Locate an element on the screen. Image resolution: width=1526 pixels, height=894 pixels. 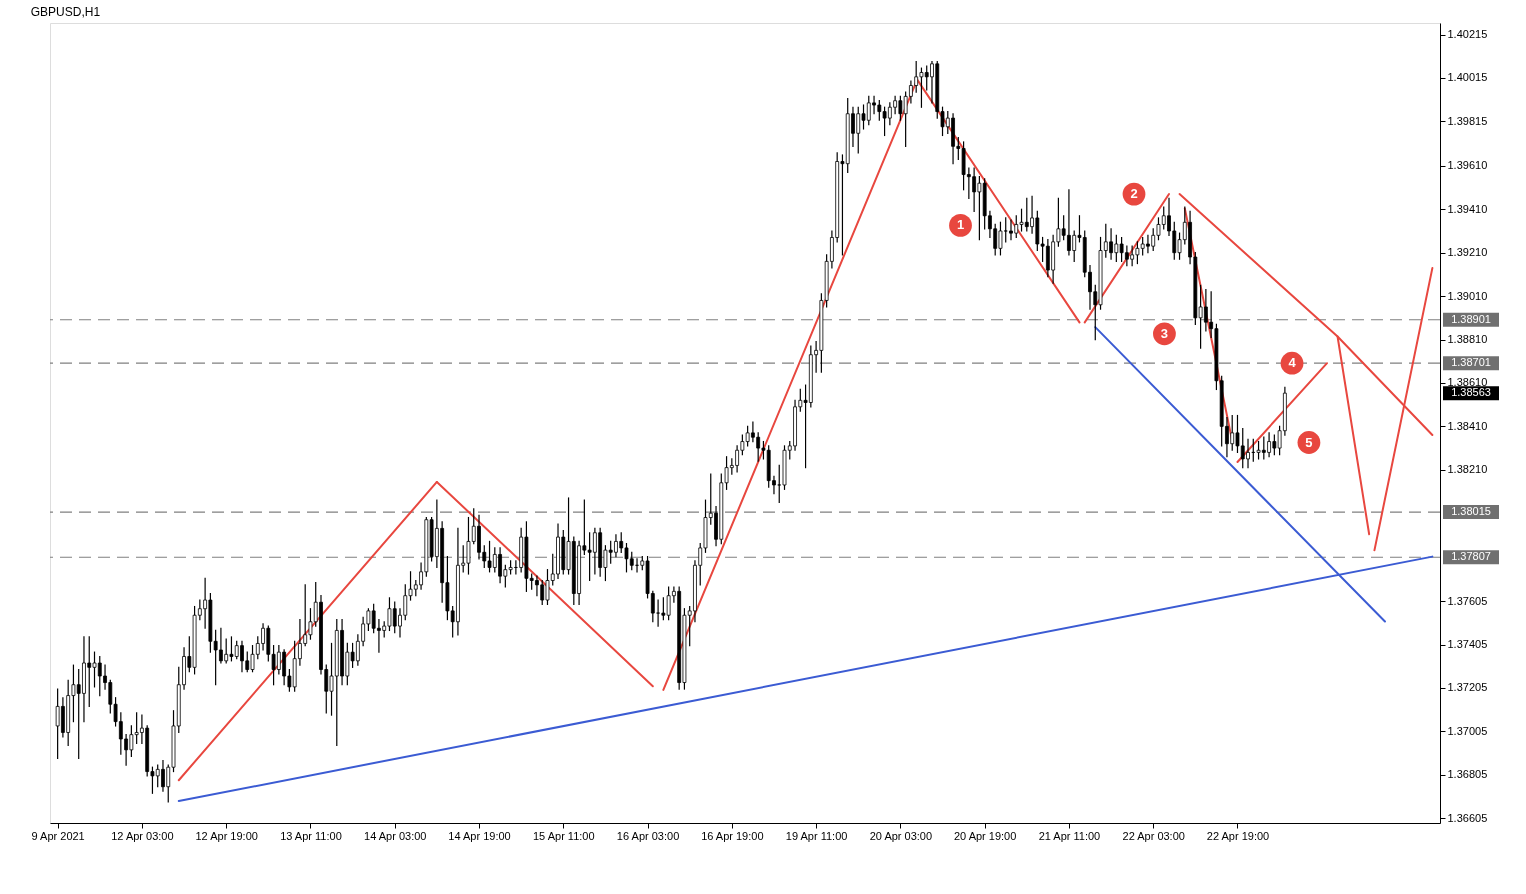
x-tick-label: 22 Apr 03:00 is located at coordinates (1153, 835).